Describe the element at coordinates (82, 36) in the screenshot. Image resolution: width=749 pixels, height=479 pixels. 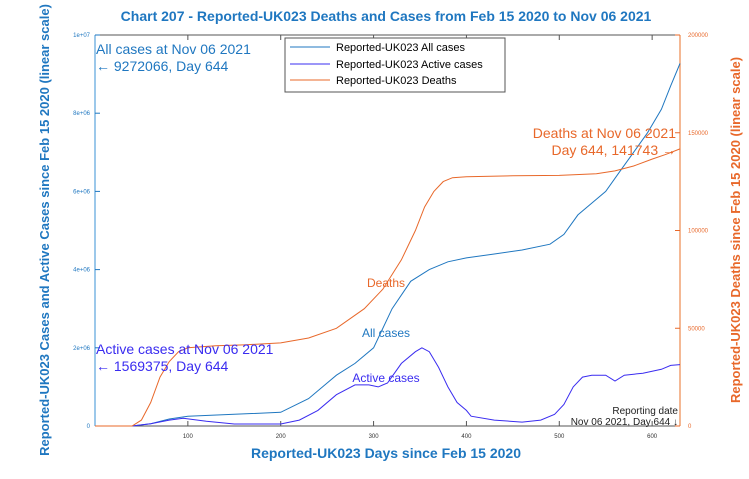
I see `y-left-tick-label: 1e+07` at that location.